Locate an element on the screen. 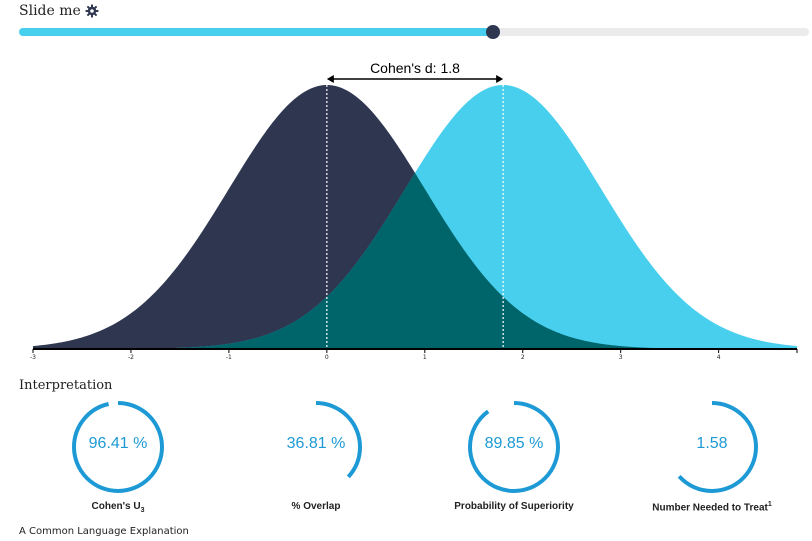 This screenshot has width=812, height=541. metric-label-superscript: 1 is located at coordinates (769, 504).